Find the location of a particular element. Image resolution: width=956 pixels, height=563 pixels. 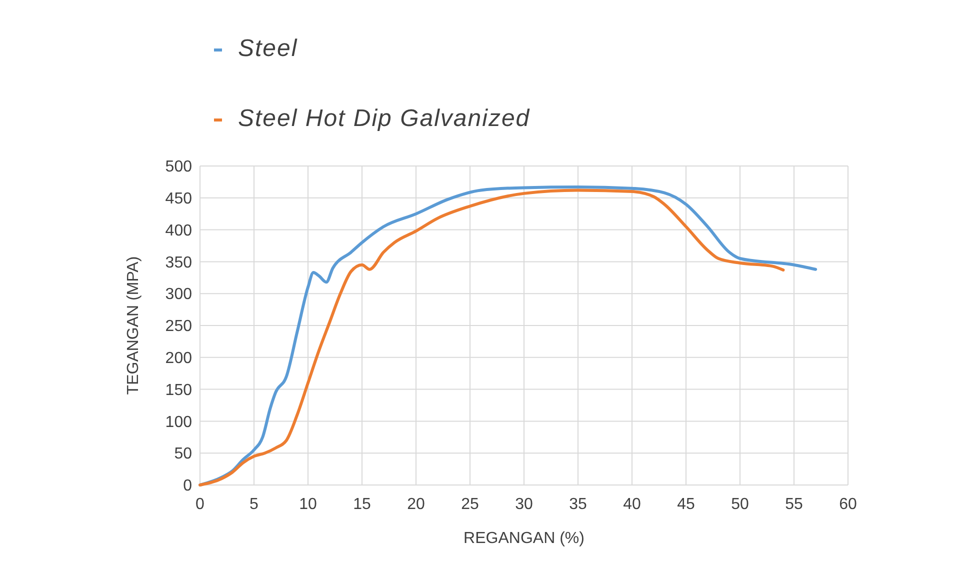

y-tick-label: 250 is located at coordinates (178, 327).